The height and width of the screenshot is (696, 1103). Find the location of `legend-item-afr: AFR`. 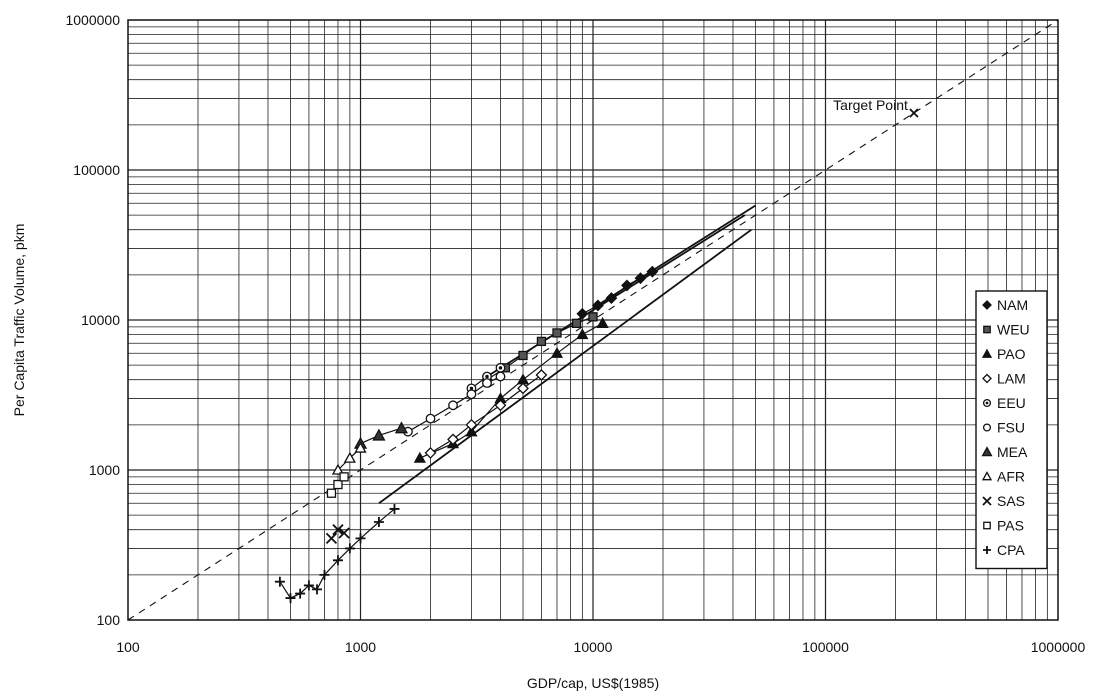

legend-item-afr: AFR is located at coordinates (1003, 477).